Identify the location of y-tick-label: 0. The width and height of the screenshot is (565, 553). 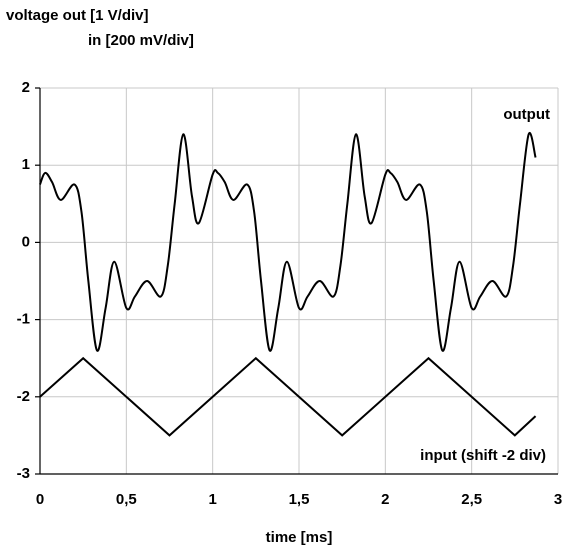
(26, 241).